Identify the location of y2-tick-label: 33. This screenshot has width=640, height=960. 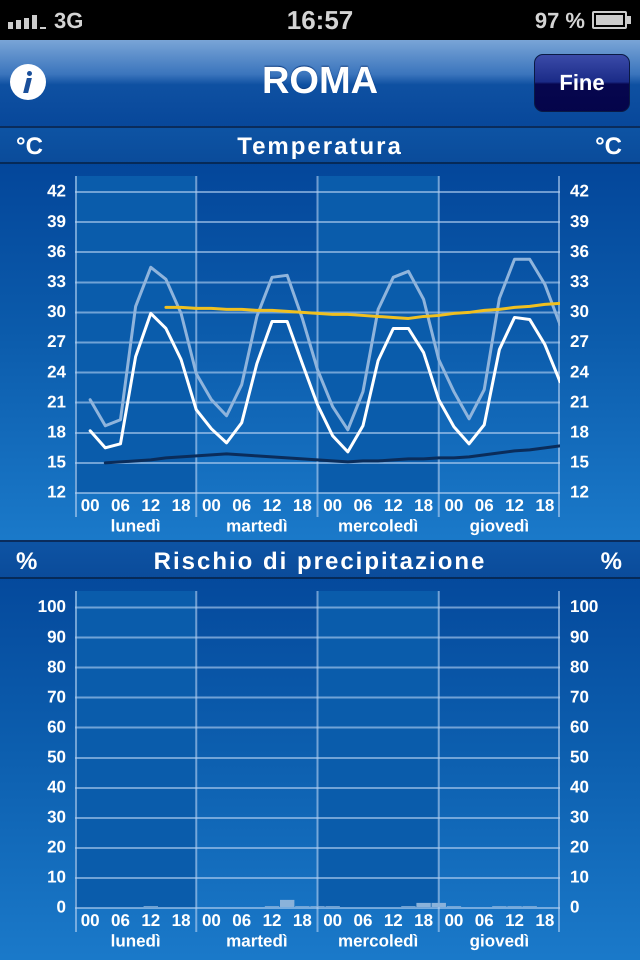
(579, 282).